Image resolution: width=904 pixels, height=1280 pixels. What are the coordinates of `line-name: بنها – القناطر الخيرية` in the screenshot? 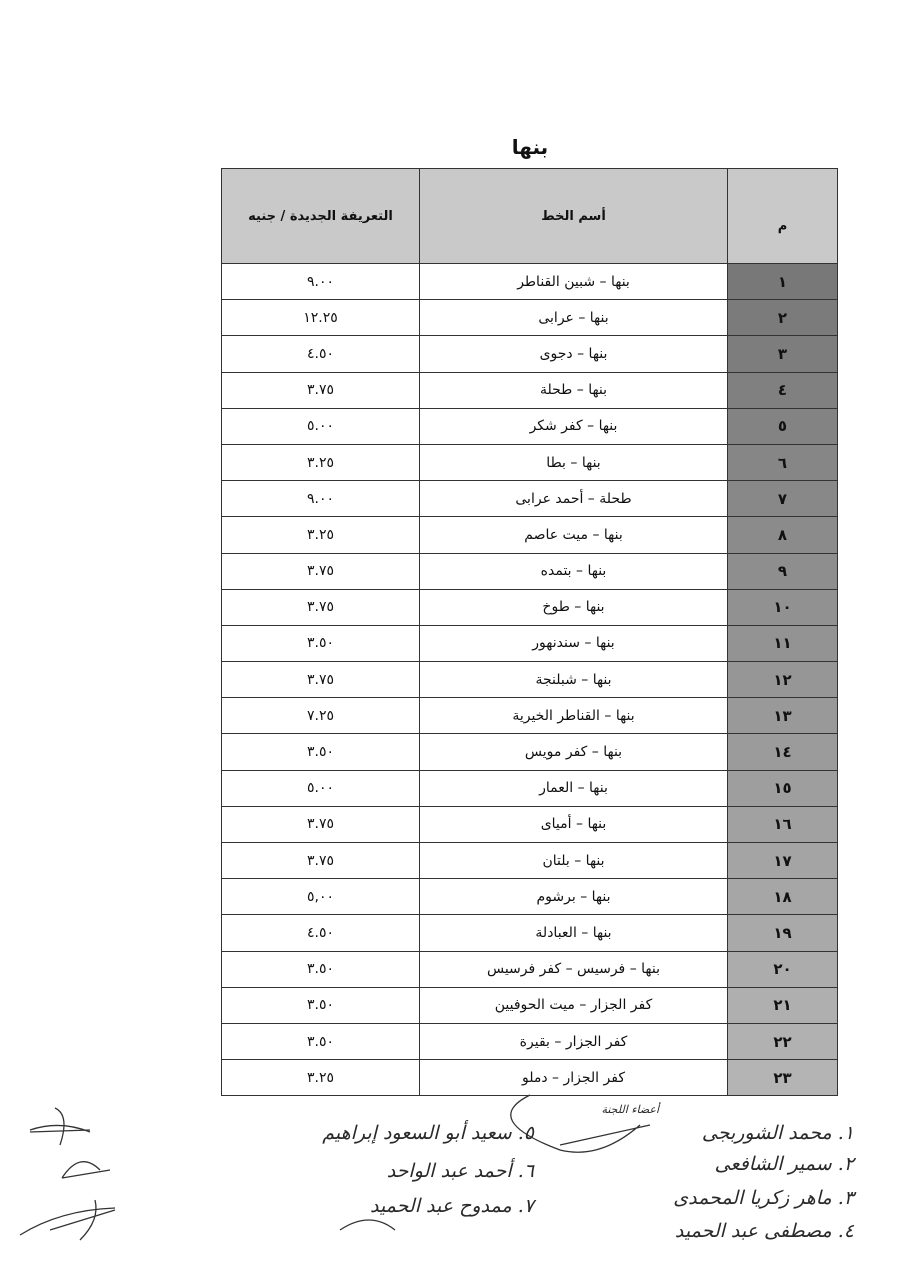 It's located at (573, 716).